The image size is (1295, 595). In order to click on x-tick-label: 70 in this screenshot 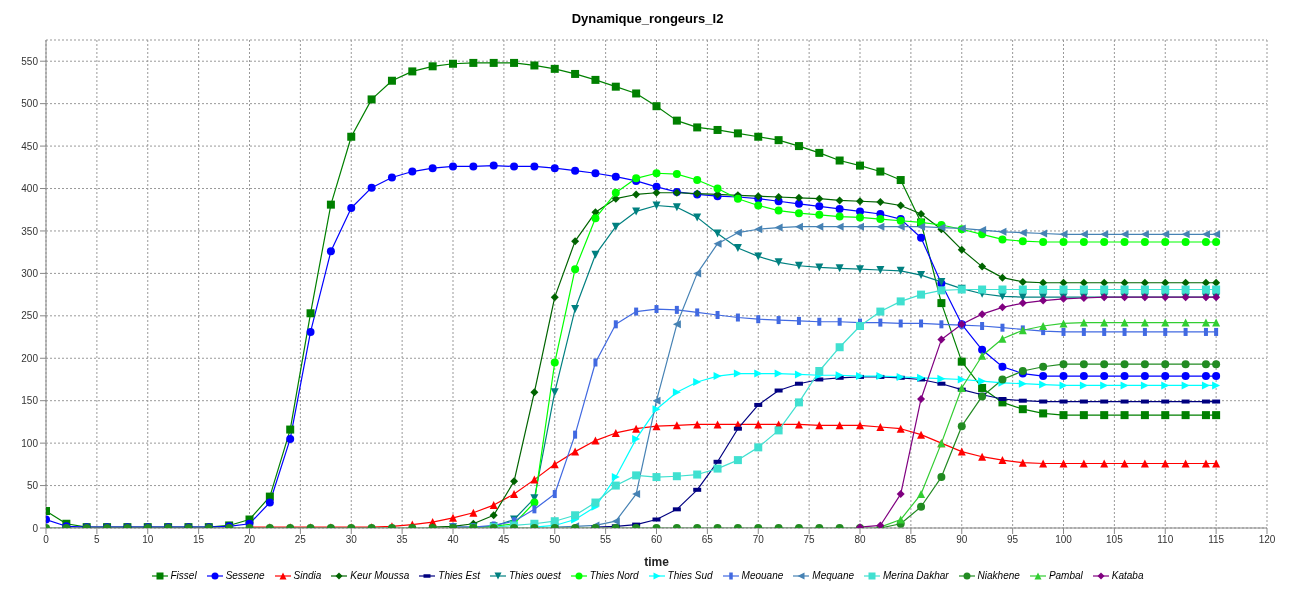, I will do `click(758, 540)`.